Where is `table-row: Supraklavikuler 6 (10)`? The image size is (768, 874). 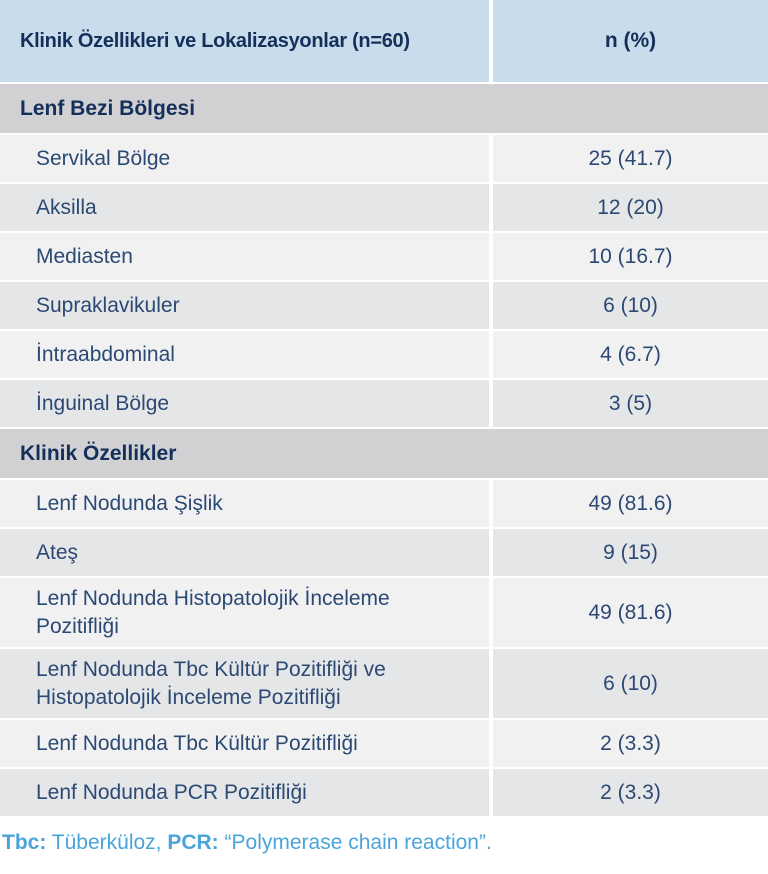
table-row: Supraklavikuler 6 (10) is located at coordinates (384, 305).